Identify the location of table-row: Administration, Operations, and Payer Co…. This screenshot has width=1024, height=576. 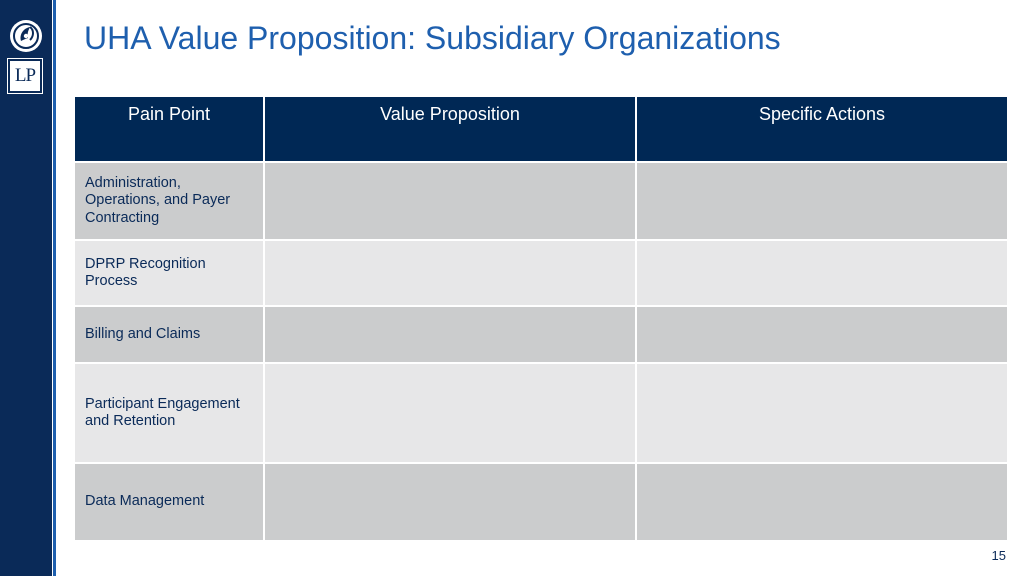
(541, 201).